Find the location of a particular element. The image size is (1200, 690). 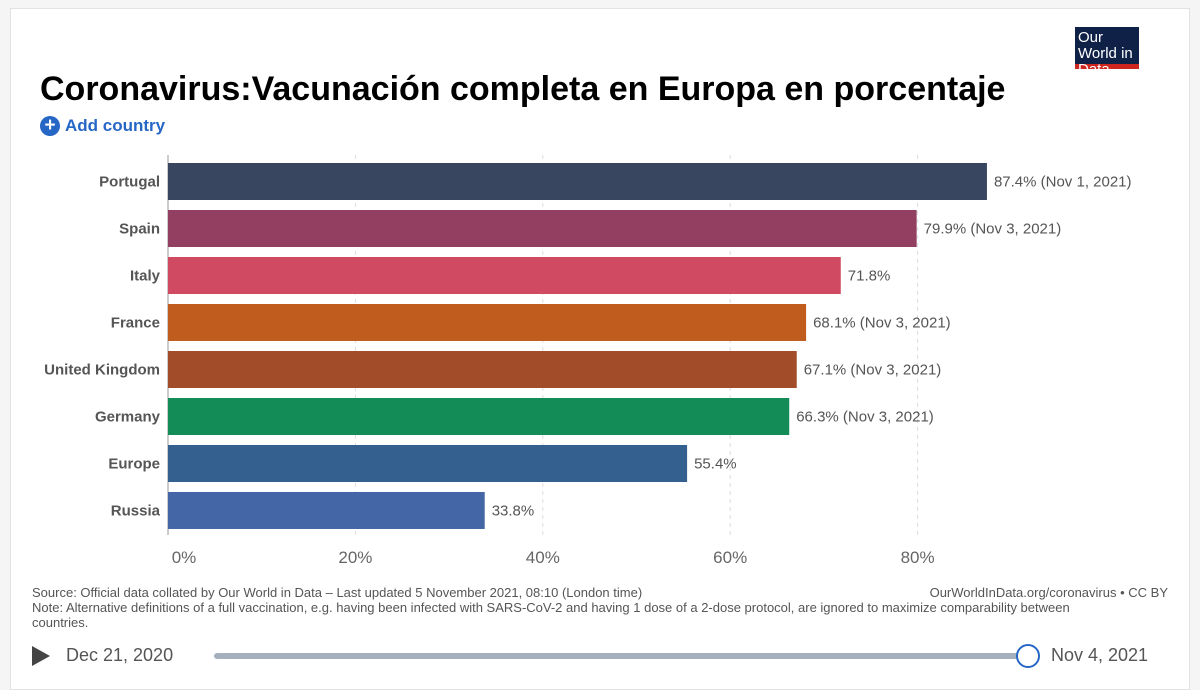

category-label: France is located at coordinates (135, 323).